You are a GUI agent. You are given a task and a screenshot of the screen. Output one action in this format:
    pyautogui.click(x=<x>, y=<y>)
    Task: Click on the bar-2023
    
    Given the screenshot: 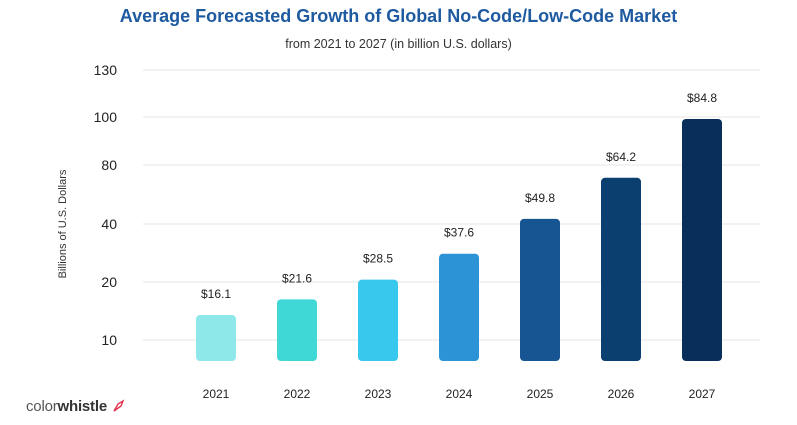 What is the action you would take?
    pyautogui.click(x=378, y=320)
    